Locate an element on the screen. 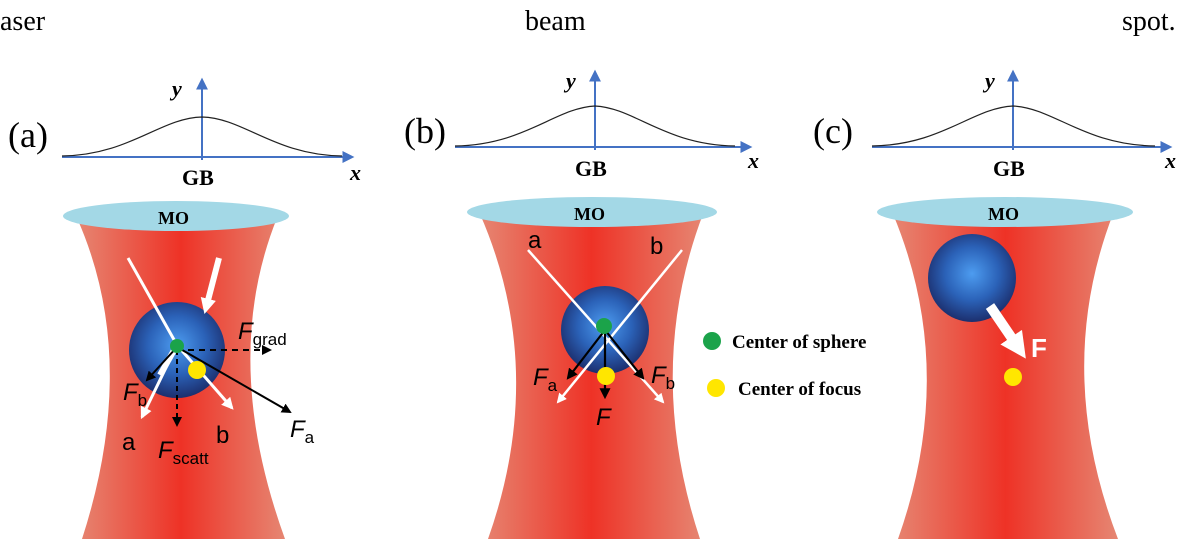 The width and height of the screenshot is (1196, 539). panel-b-x-label: x is located at coordinates (753, 160).